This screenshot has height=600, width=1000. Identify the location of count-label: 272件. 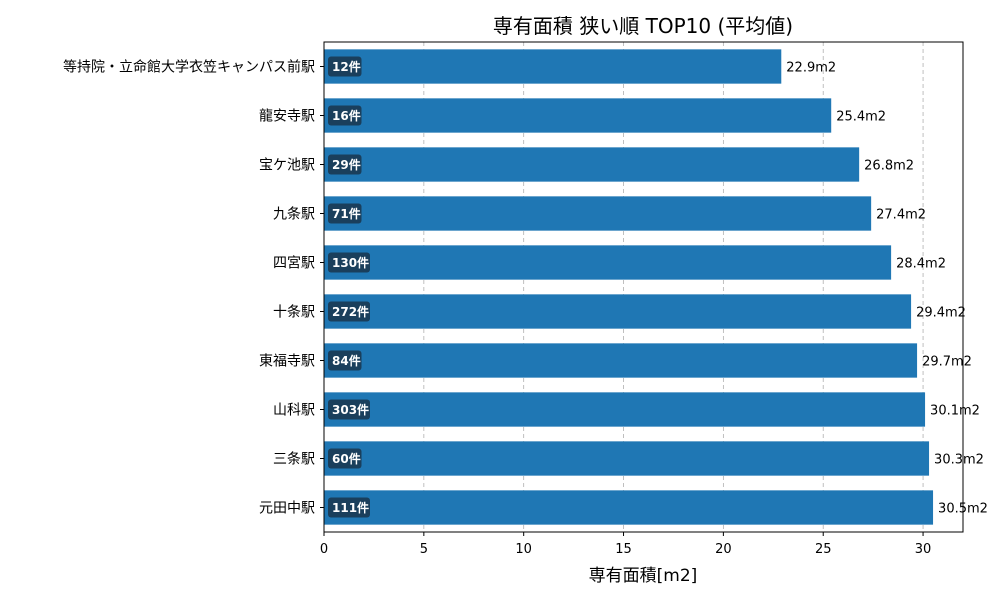
(350, 311).